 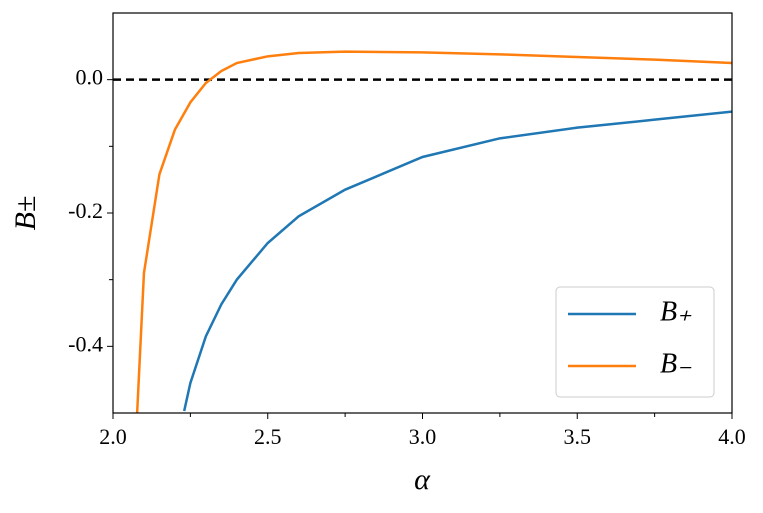 What do you see at coordinates (732, 436) in the screenshot?
I see `x-tick-label: 4.0` at bounding box center [732, 436].